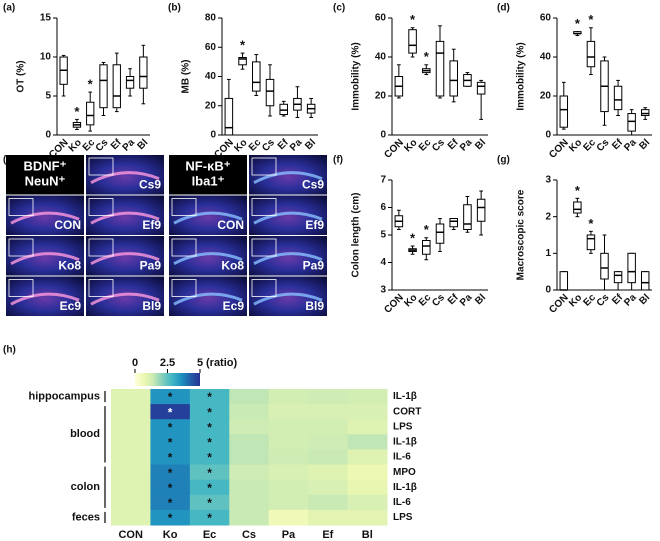 This screenshot has height=541, width=660. Describe the element at coordinates (45, 180) in the screenshot. I see `image-title: NeuN⁺` at that location.